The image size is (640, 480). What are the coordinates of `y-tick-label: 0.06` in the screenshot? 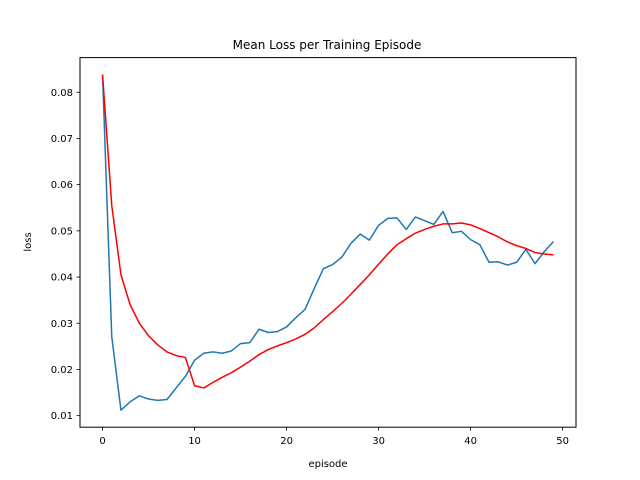 It's located at (62, 185).